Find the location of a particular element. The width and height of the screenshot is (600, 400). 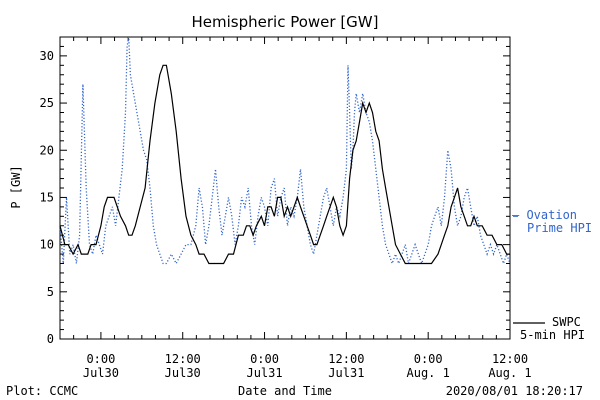

y-tick-label: 25 is located at coordinates (47, 103).